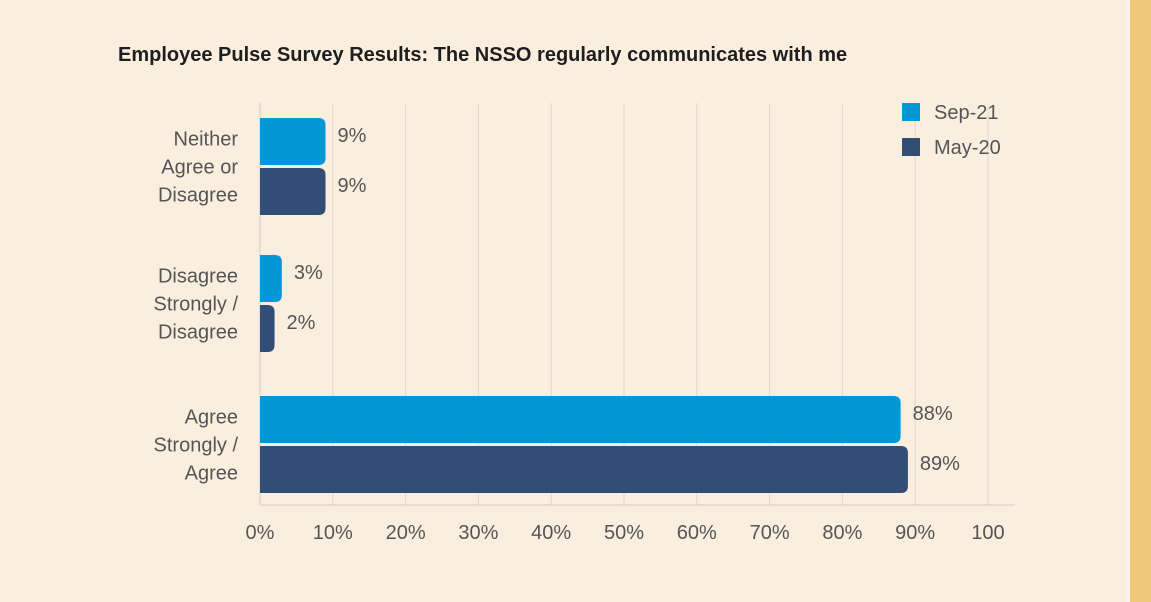 This screenshot has height=602, width=1151. What do you see at coordinates (301, 323) in the screenshot?
I see `data-label: 2%` at bounding box center [301, 323].